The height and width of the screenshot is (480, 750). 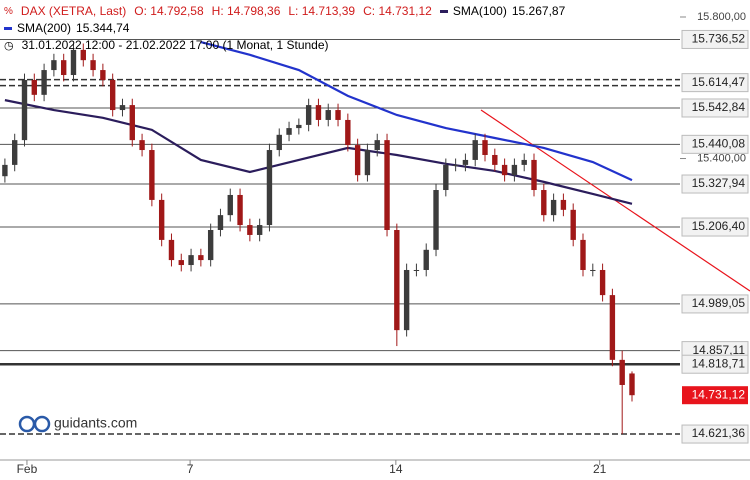 I want to click on level-label: 14.818,71, so click(x=719, y=363).